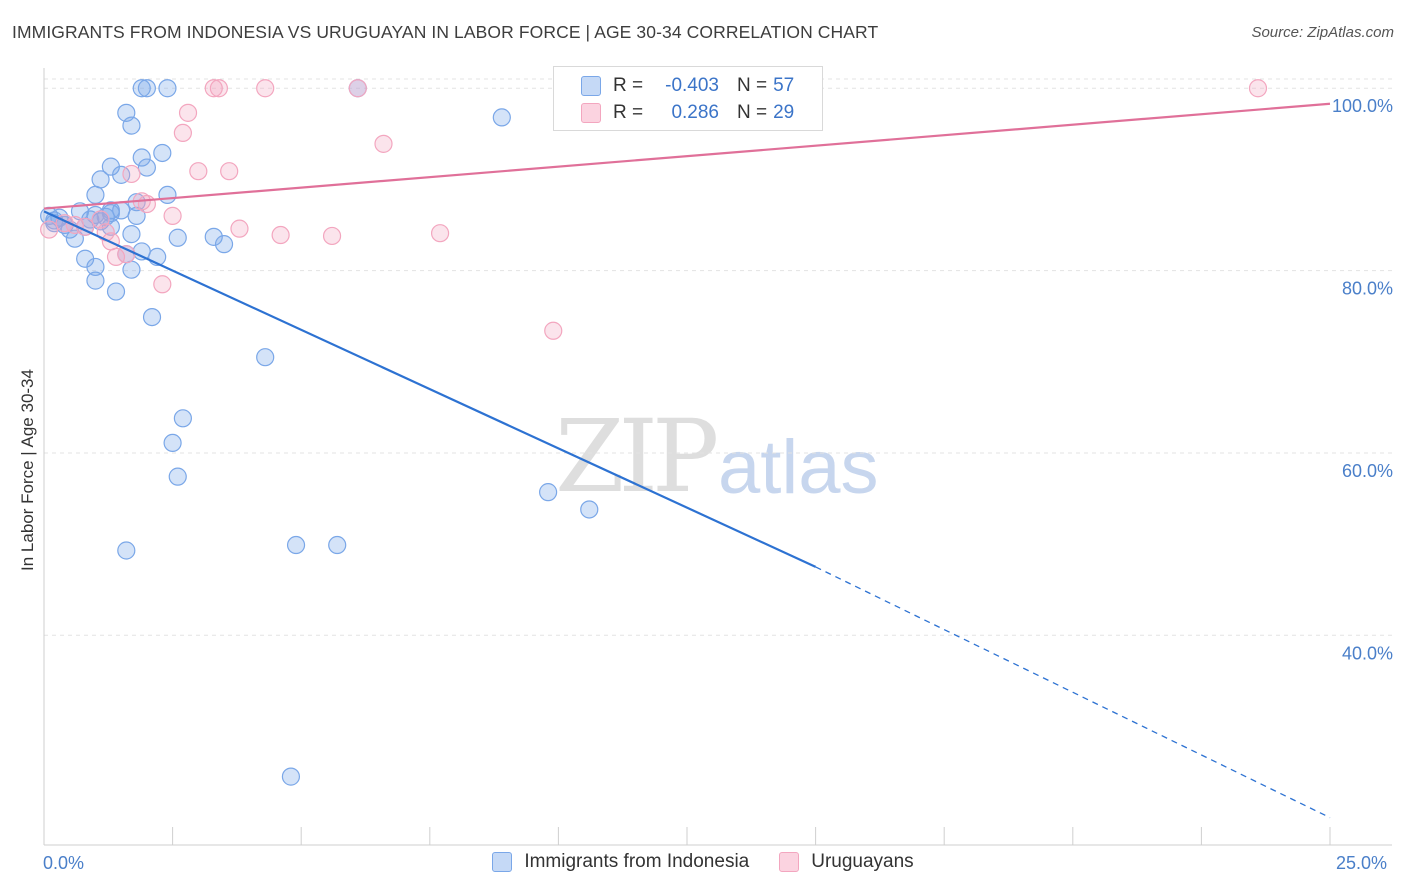 Image resolution: width=1406 pixels, height=892 pixels. I want to click on legend-row-uruguayans: R = 0.286 N = 29, so click(674, 113).